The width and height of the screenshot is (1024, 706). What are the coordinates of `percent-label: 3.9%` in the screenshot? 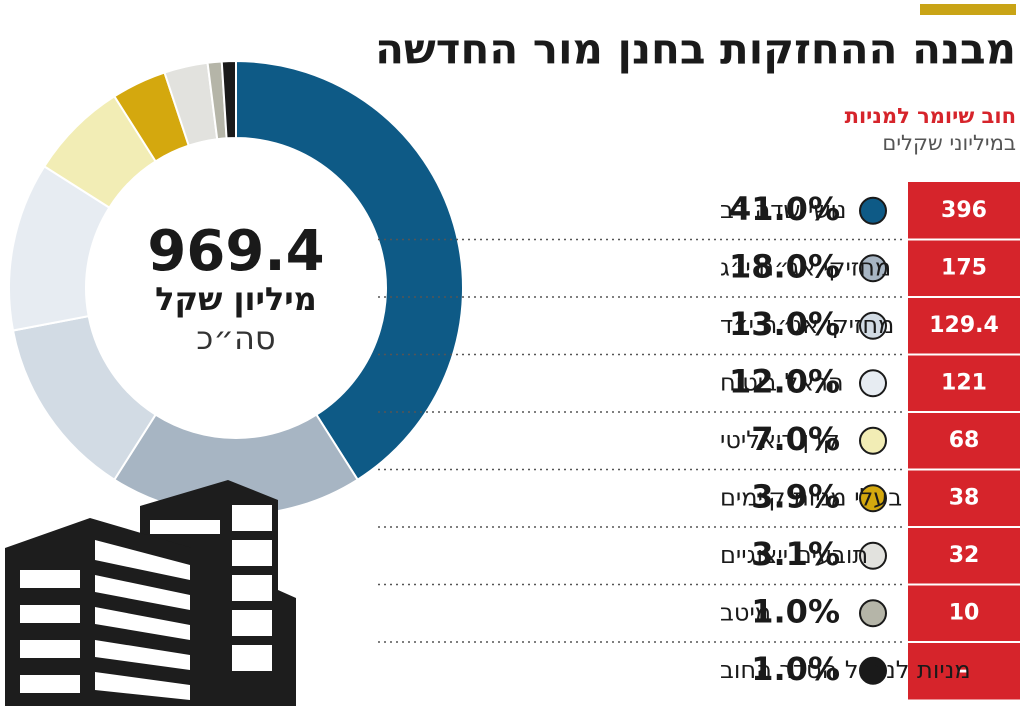 It's located at (795, 496).